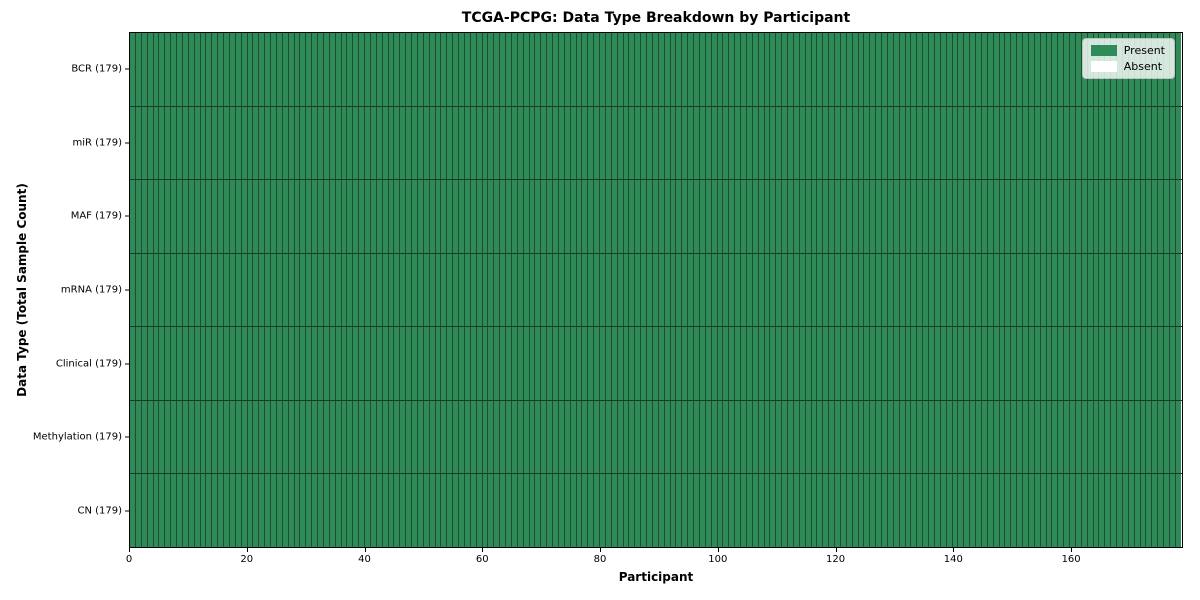 Image resolution: width=1200 pixels, height=600 pixels. Describe the element at coordinates (836, 559) in the screenshot. I see `x-tick-label: 120` at that location.